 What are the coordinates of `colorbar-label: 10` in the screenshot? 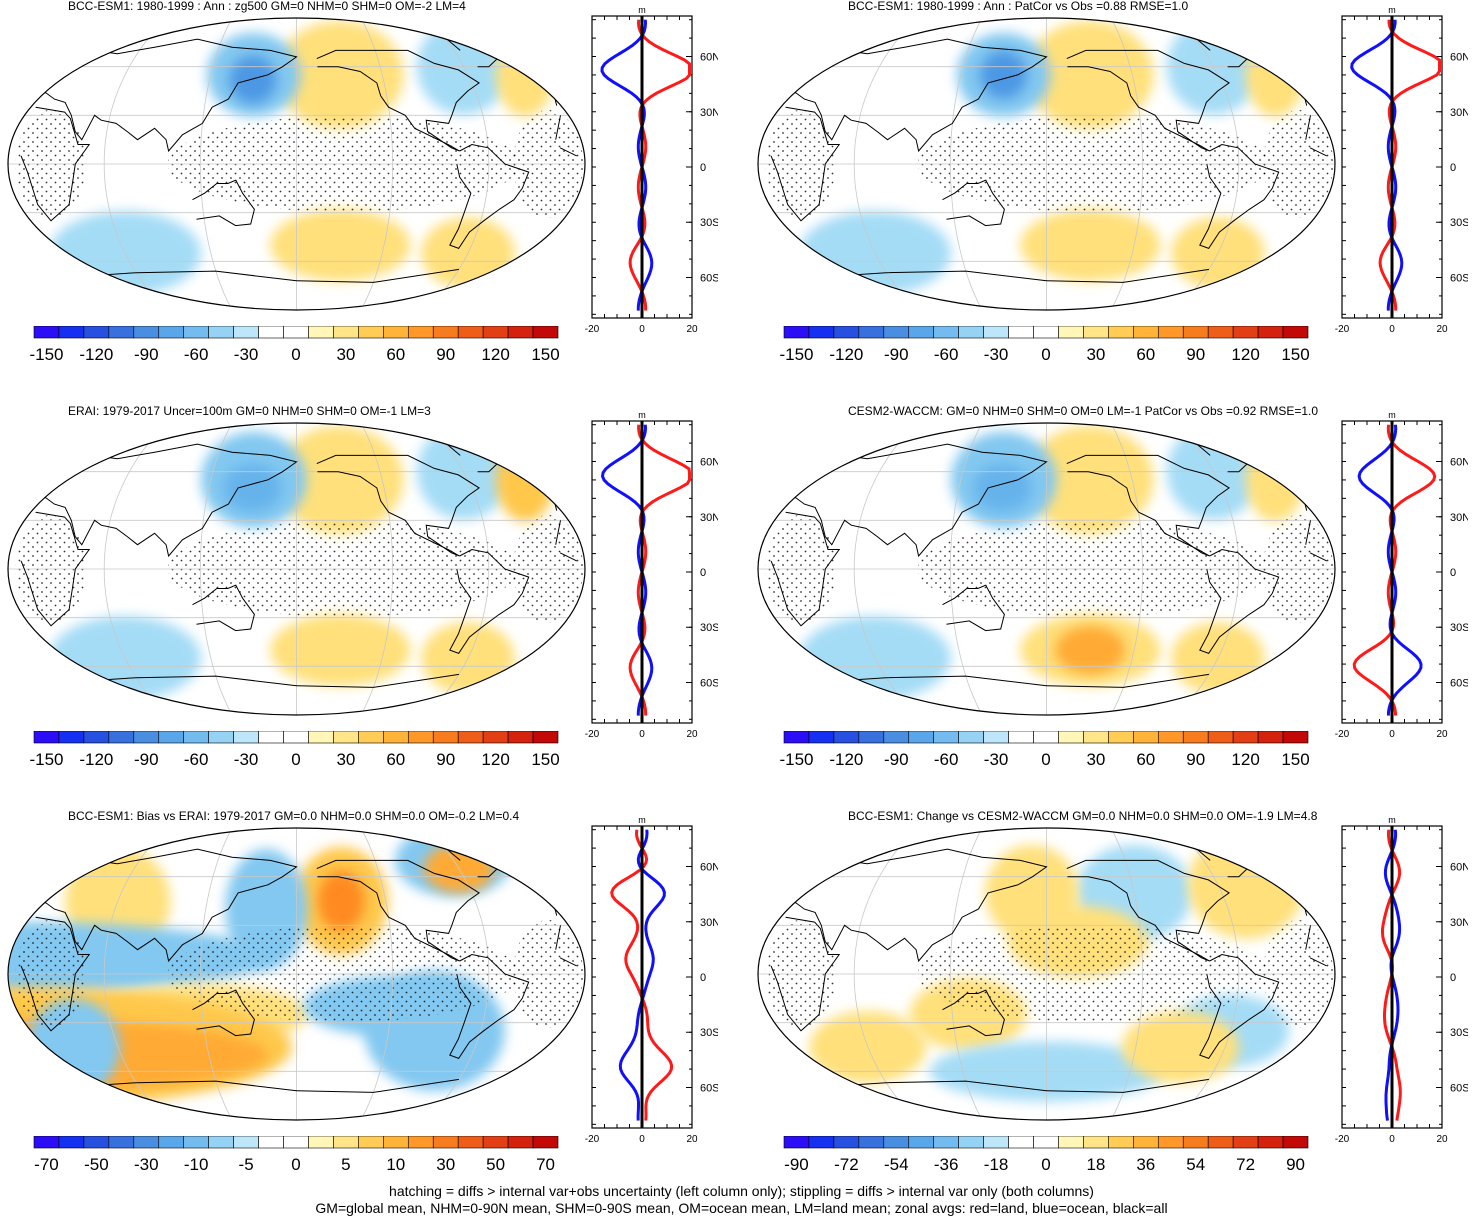 It's located at (395, 1164).